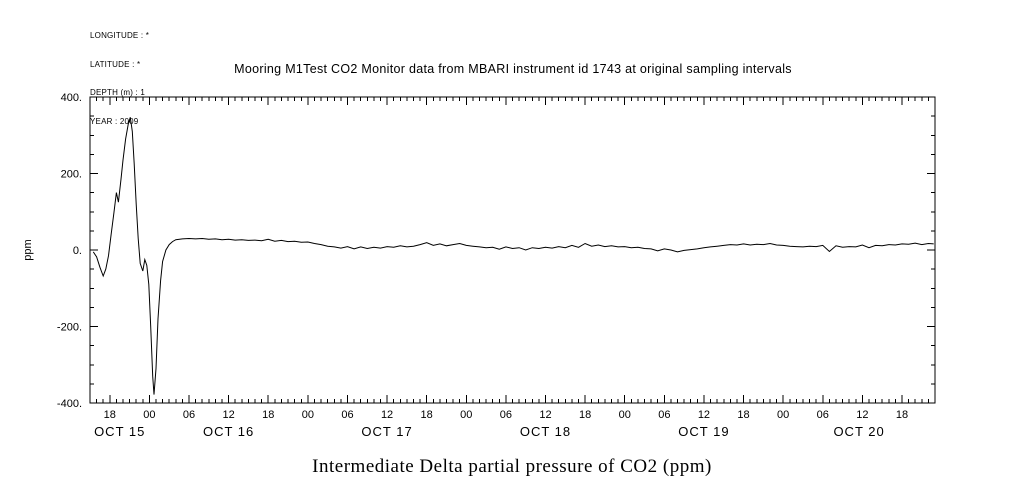  What do you see at coordinates (115, 64) in the screenshot?
I see `metadata-latitude: LATITUDE : *` at bounding box center [115, 64].